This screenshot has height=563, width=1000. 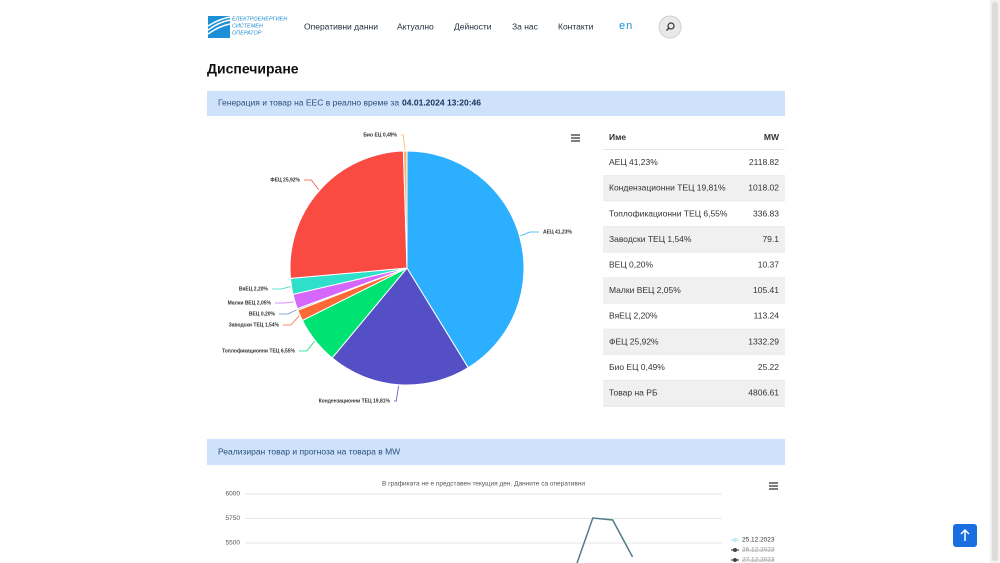 What do you see at coordinates (253, 69) in the screenshot?
I see `page-title: Диспечиране` at bounding box center [253, 69].